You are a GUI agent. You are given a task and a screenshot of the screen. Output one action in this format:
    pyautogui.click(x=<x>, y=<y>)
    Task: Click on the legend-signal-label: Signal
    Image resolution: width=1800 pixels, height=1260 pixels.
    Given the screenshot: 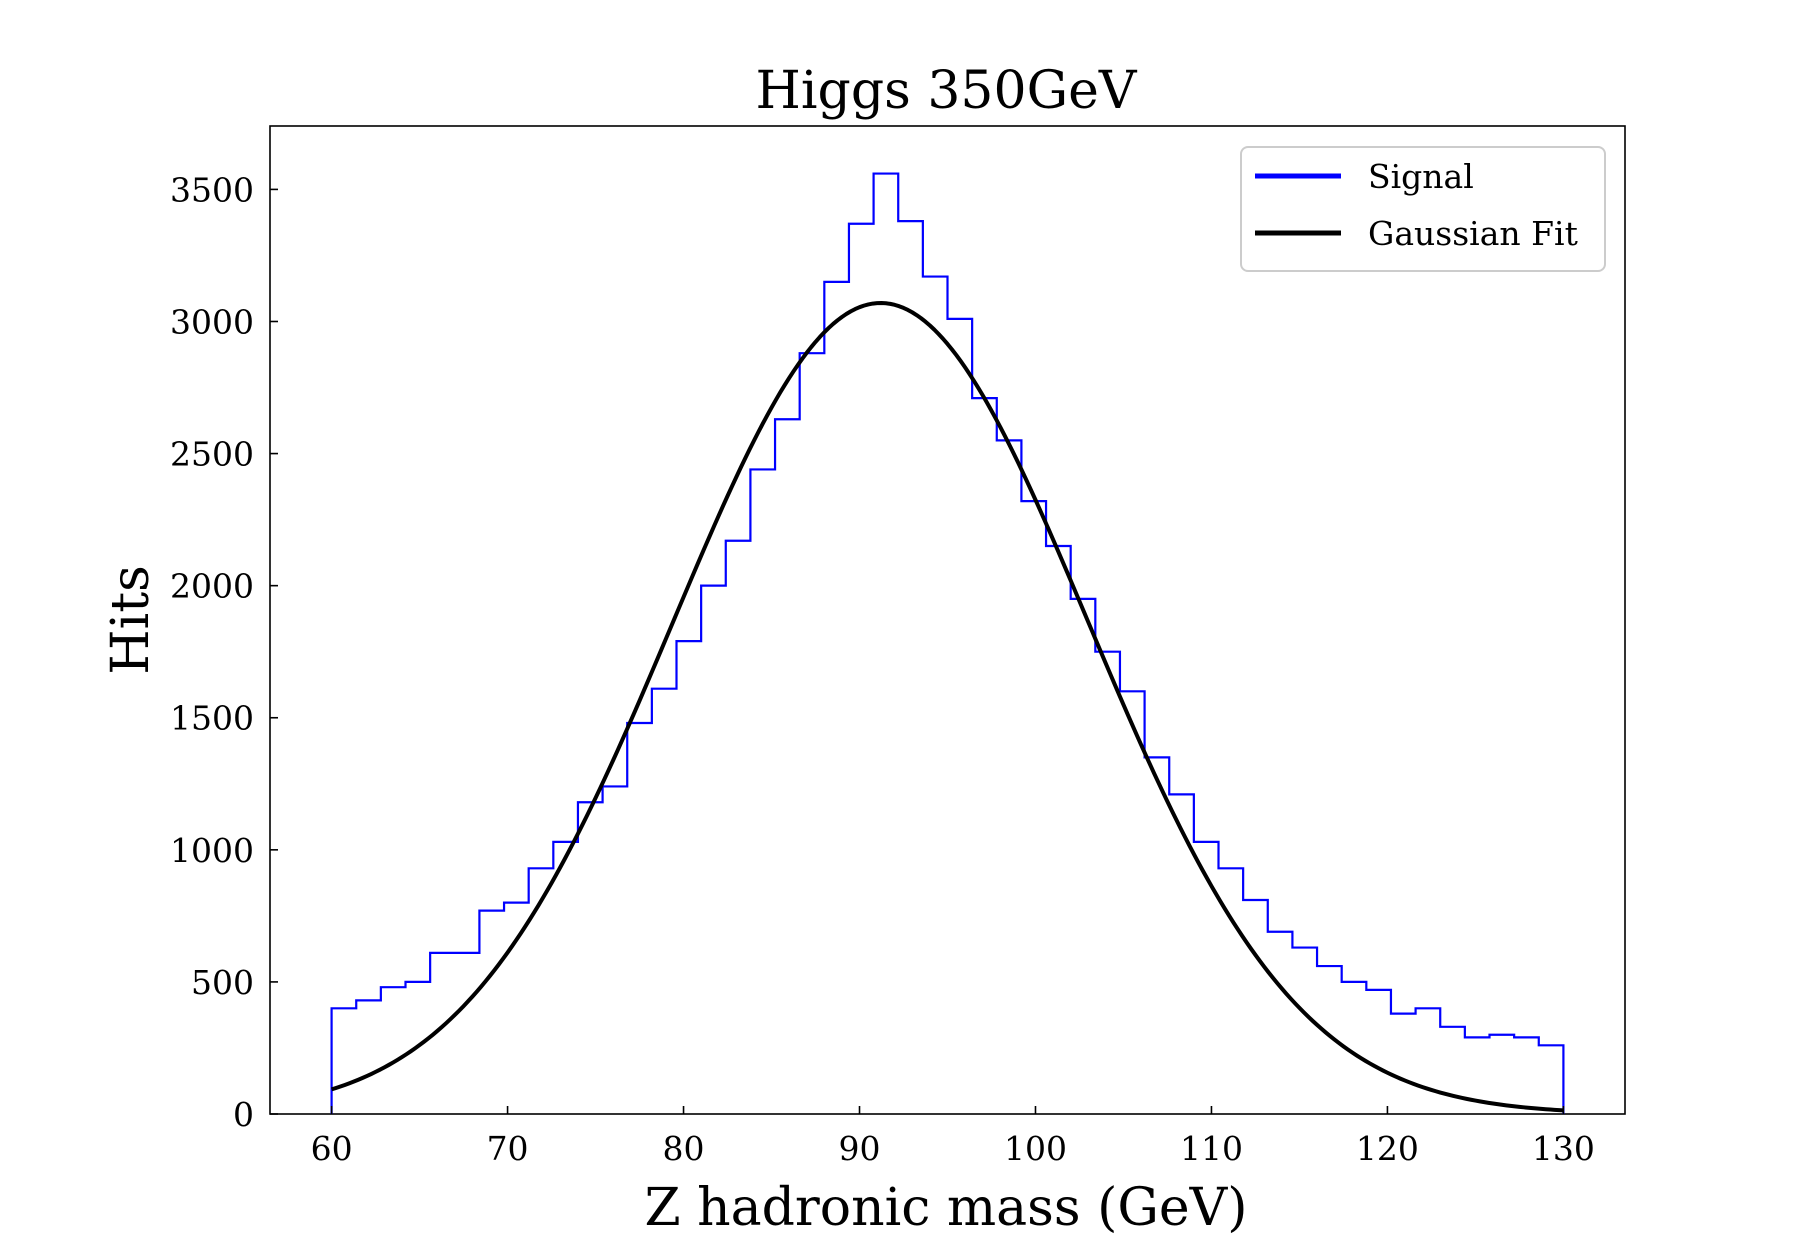 What is the action you would take?
    pyautogui.click(x=1421, y=176)
    